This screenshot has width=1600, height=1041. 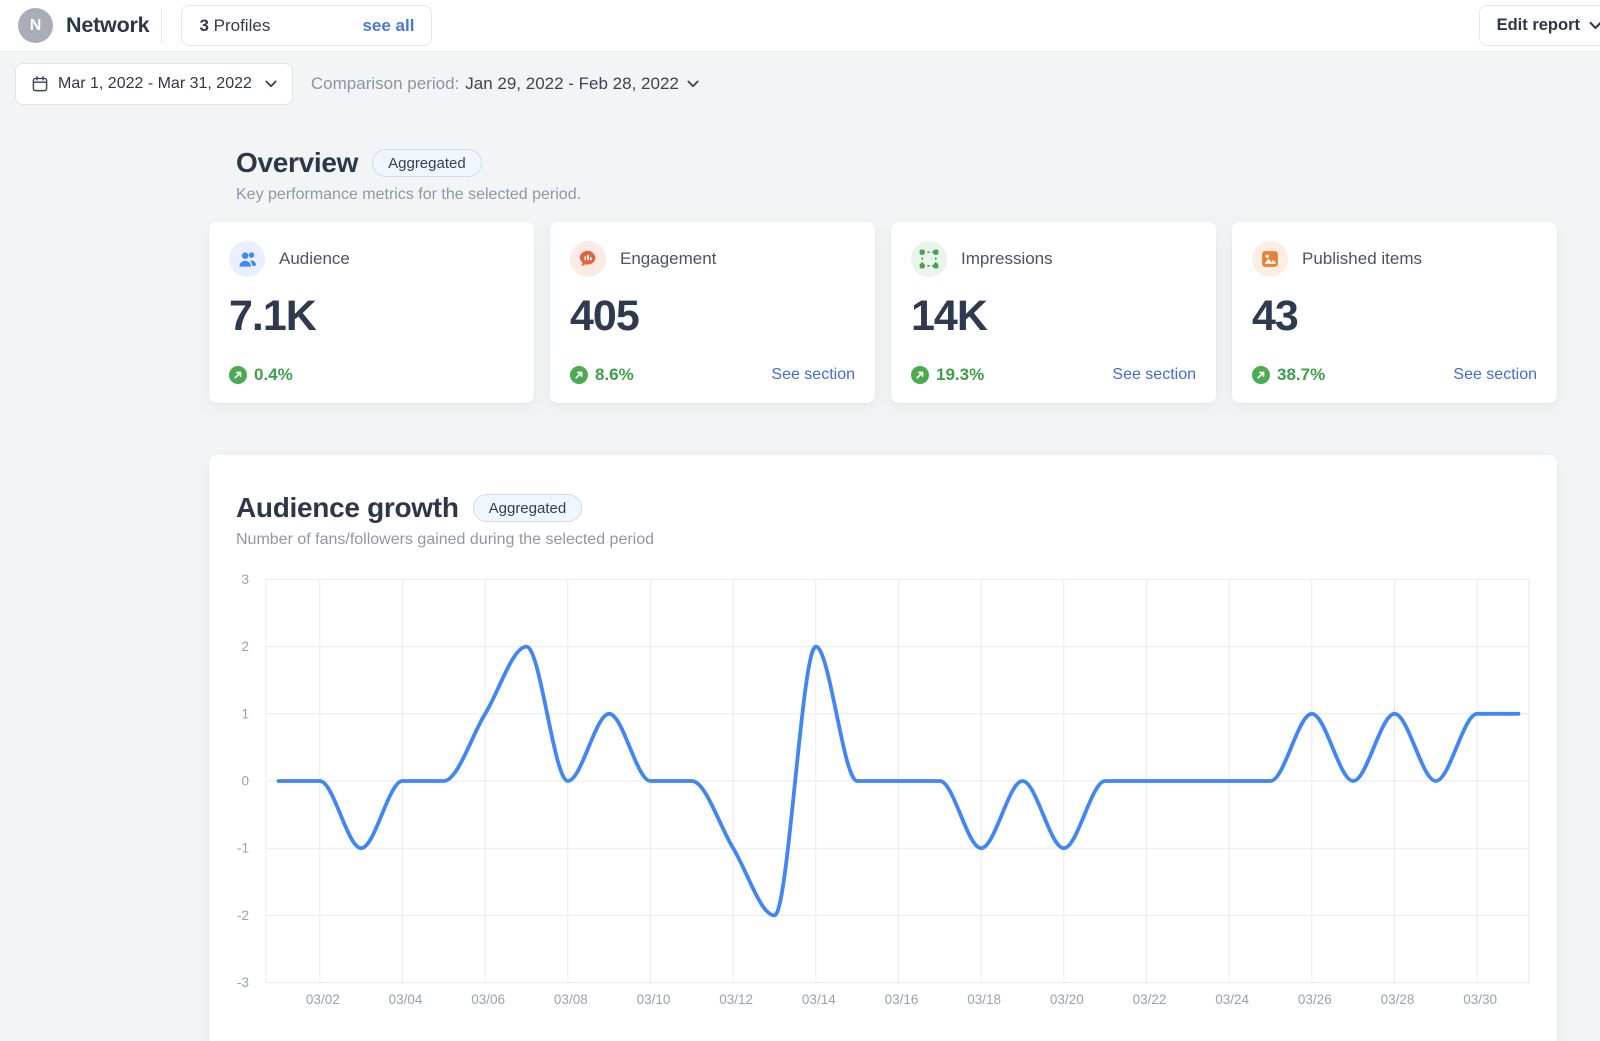 What do you see at coordinates (1270, 259) in the screenshot?
I see `published-items-icon` at bounding box center [1270, 259].